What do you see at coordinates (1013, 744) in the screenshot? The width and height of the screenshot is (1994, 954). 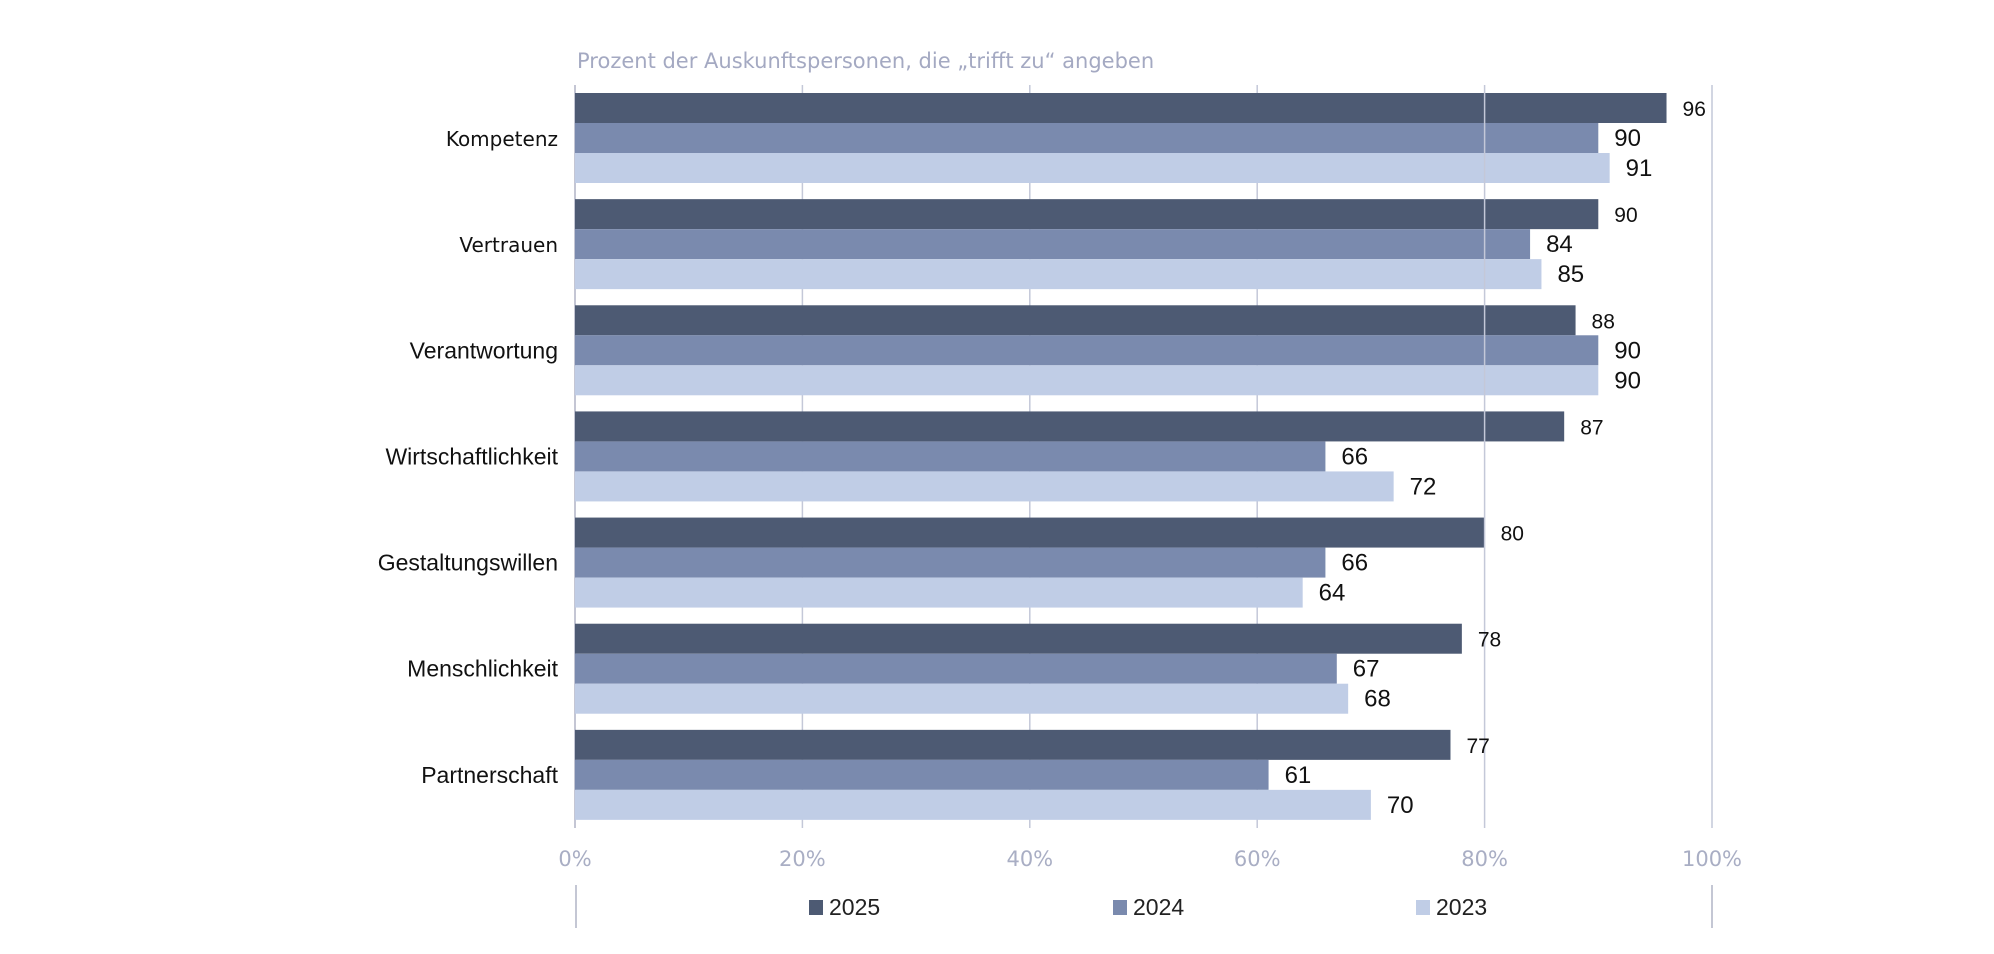 I see `bar-2025-partnerschaft` at bounding box center [1013, 744].